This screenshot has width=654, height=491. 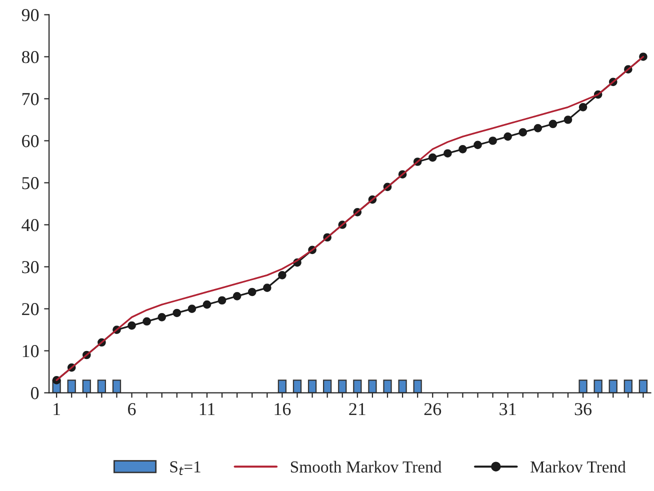 I want to click on y-tick-label: 0, so click(x=34, y=393).